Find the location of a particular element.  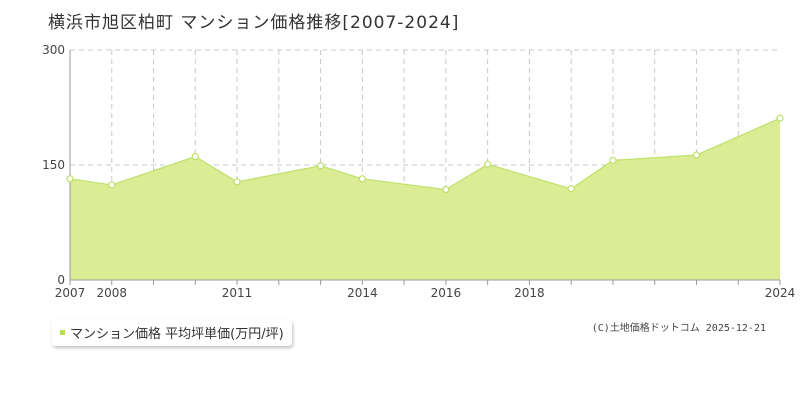

y-tick-label: 150 is located at coordinates (53, 165).